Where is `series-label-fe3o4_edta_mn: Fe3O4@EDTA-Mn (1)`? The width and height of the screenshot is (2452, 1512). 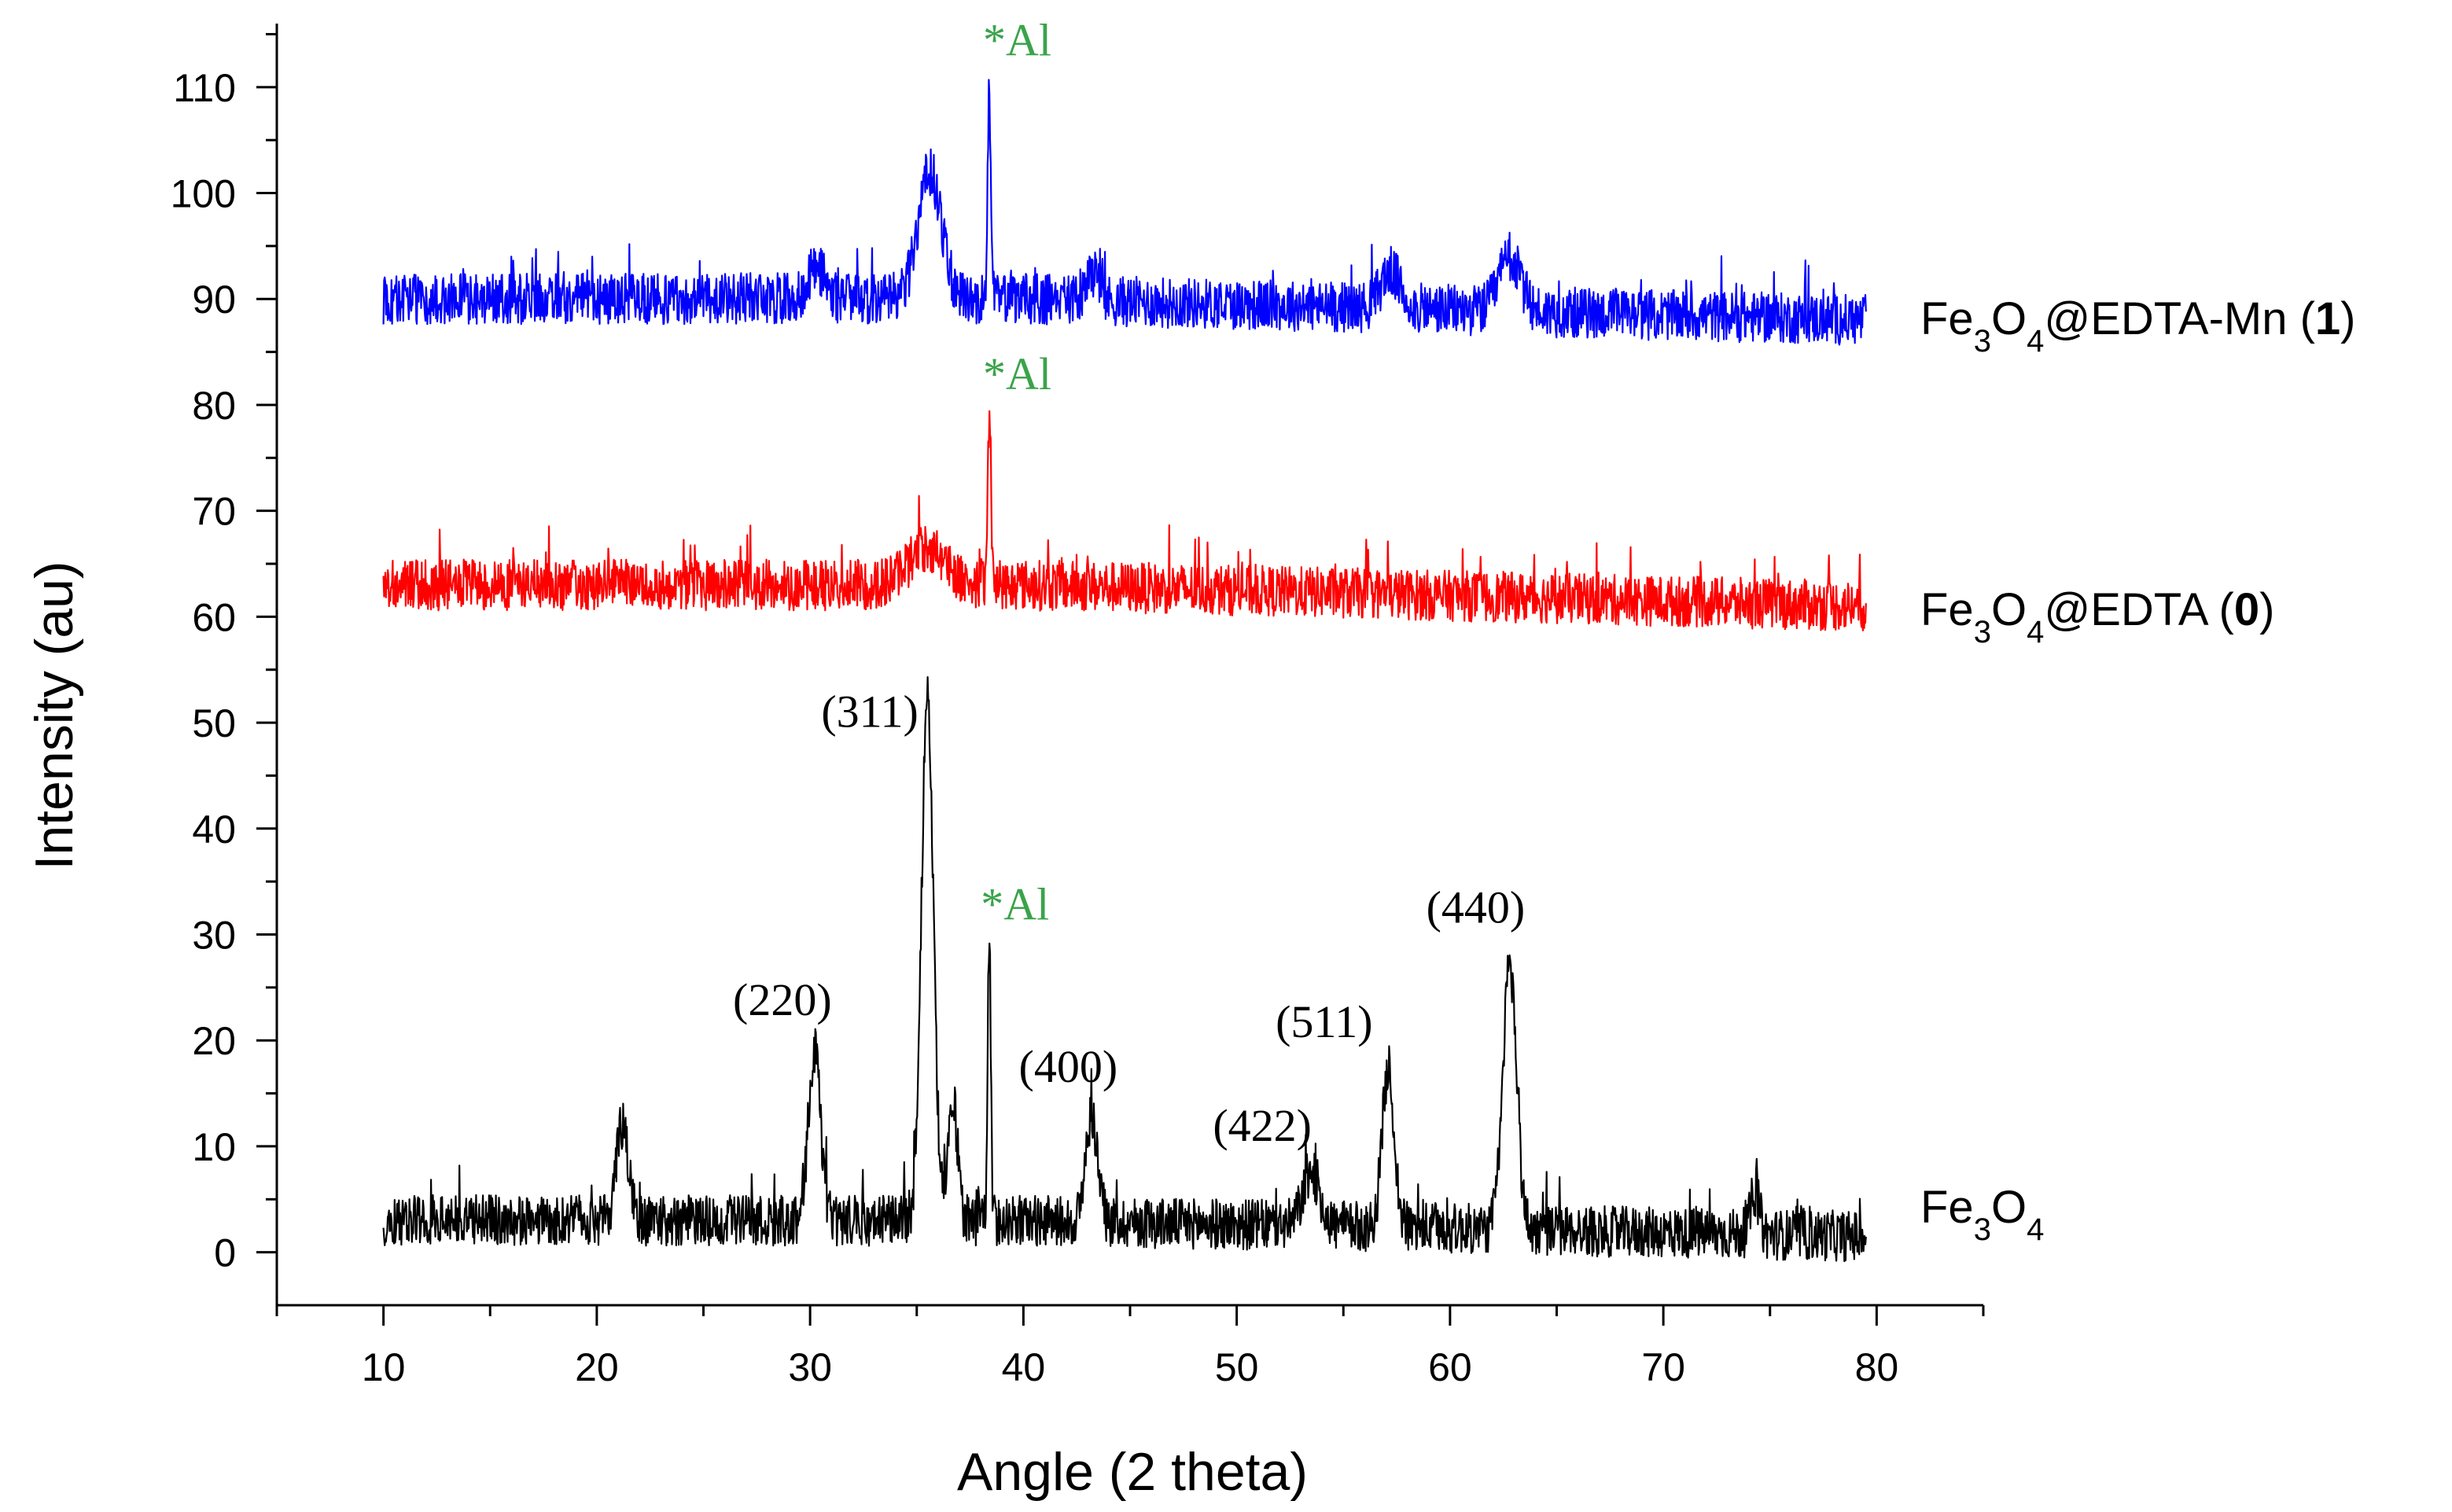
series-label-fe3o4_edta_mn: Fe3O4@EDTA-Mn (1) is located at coordinates (2137, 326).